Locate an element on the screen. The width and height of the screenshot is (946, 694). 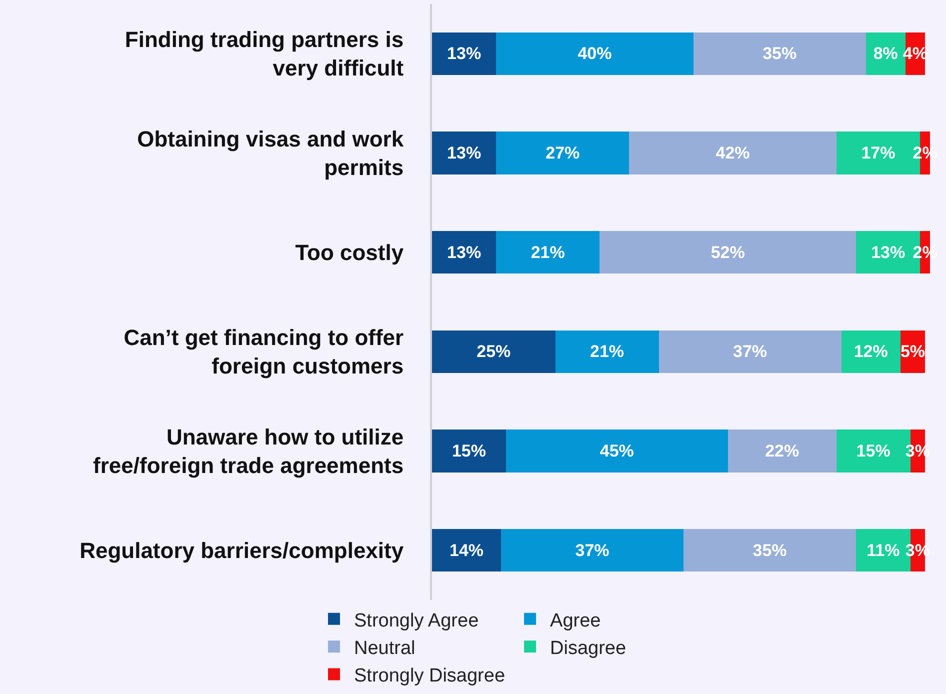
data-label: 25% is located at coordinates (493, 352).